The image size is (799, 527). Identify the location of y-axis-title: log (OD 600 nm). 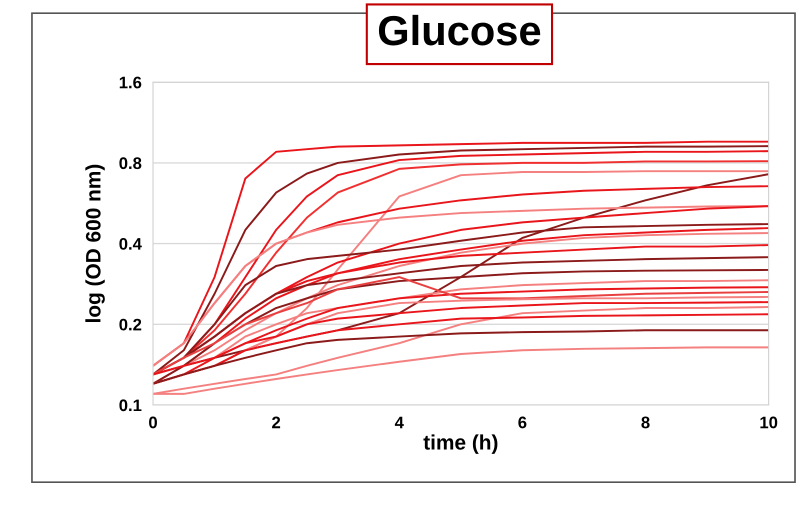
(95, 243).